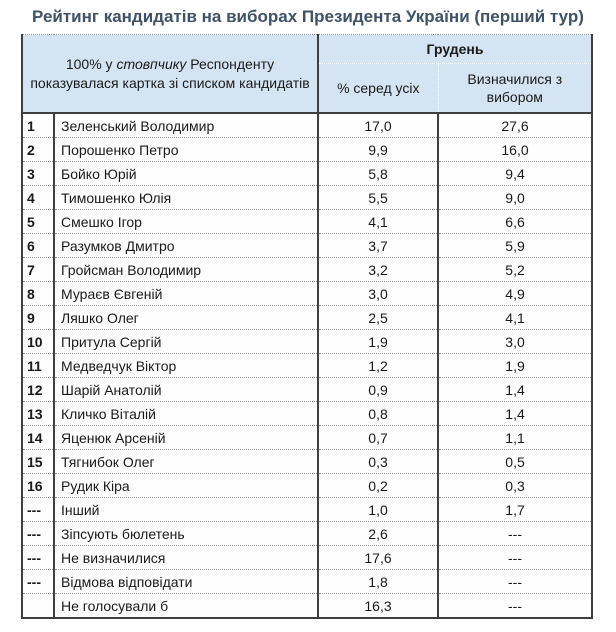 The height and width of the screenshot is (632, 616). I want to click on table-row: 12 Шарій Анатолій 0,9 1,4, so click(307, 389).